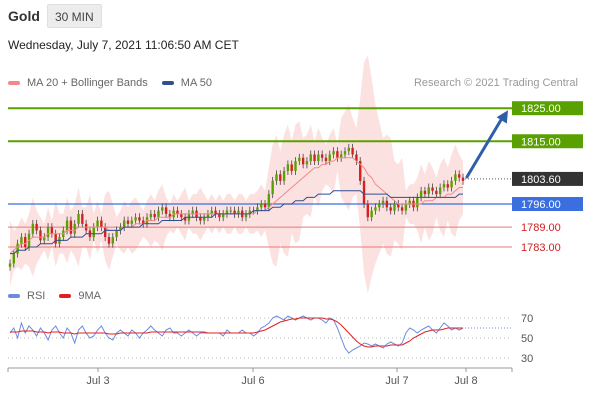 The width and height of the screenshot is (596, 409). What do you see at coordinates (465, 381) in the screenshot?
I see `time-tick-label: Jul 8` at bounding box center [465, 381].